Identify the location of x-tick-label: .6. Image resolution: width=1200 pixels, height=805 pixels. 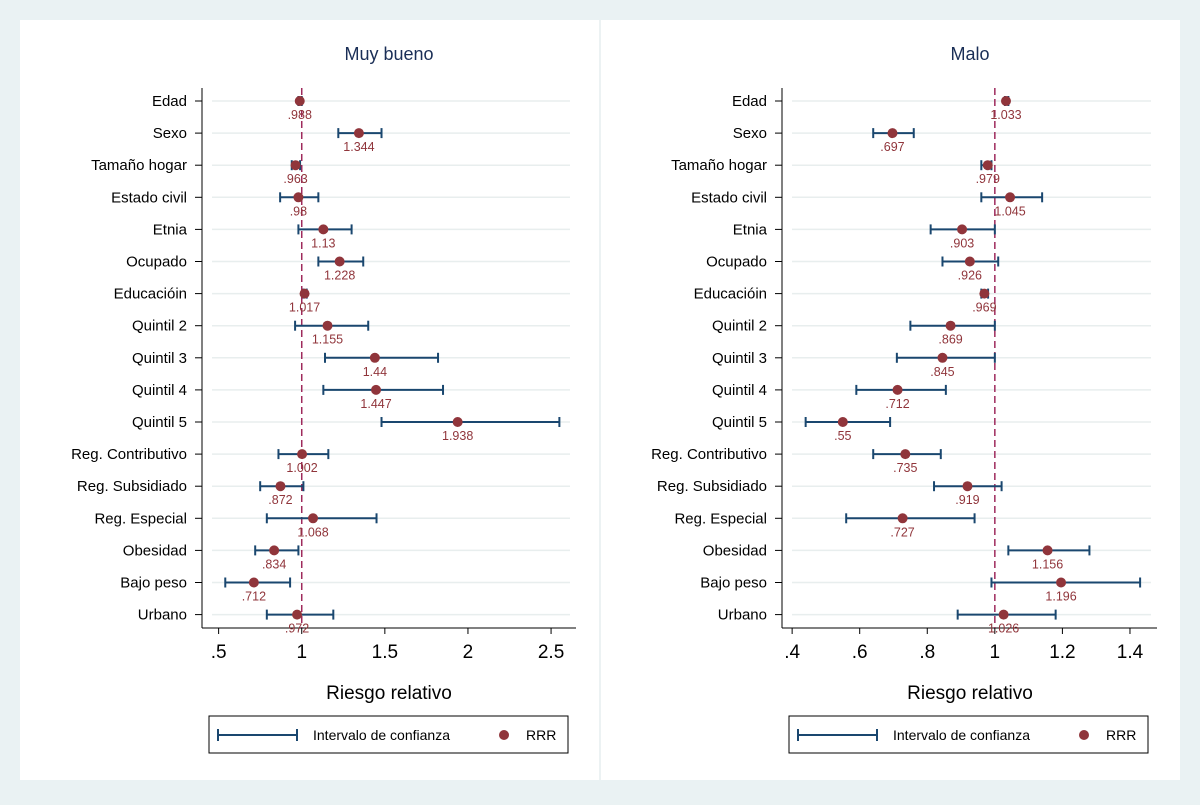
(860, 652).